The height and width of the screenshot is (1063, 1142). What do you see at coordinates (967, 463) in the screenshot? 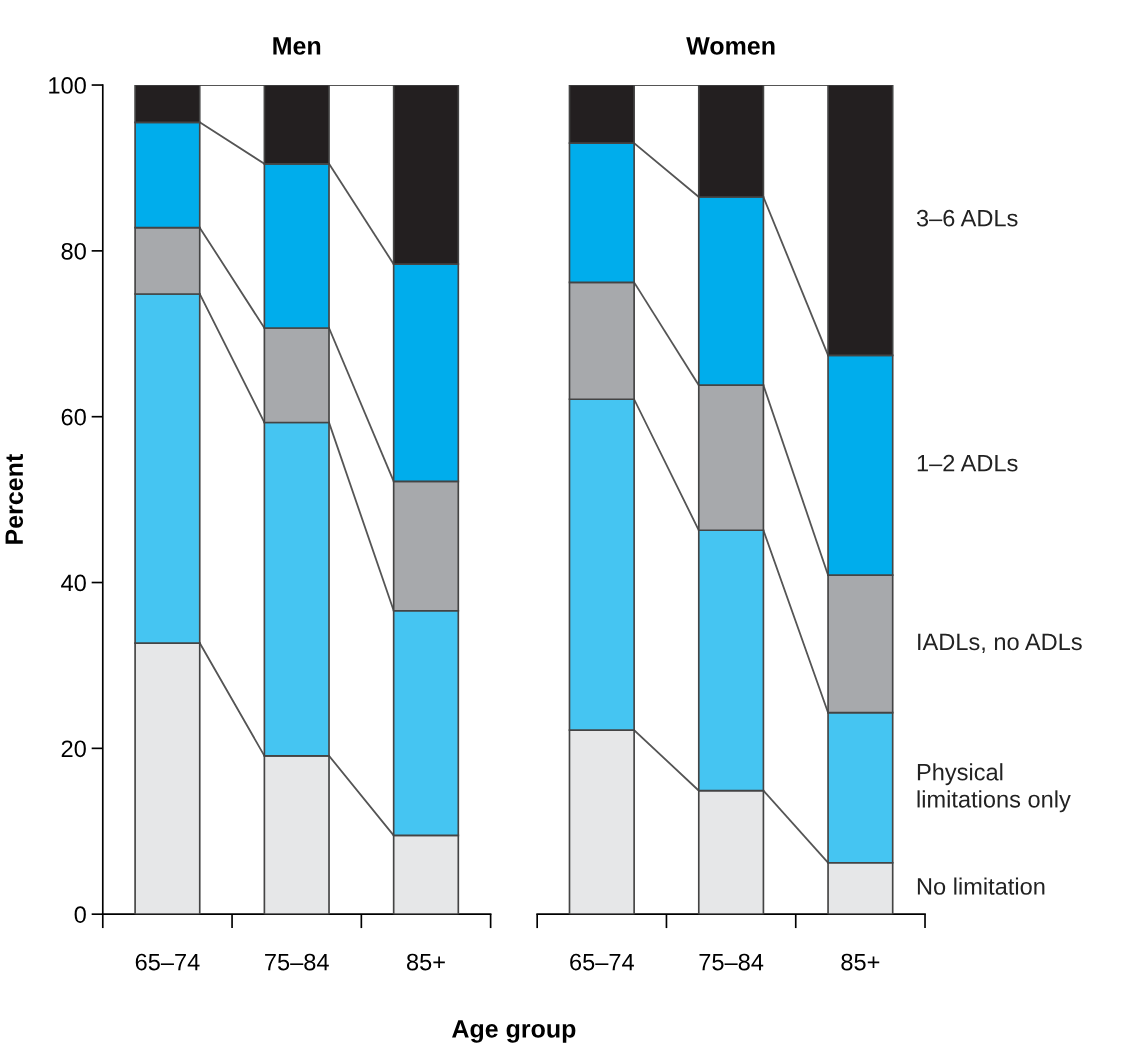
I see `series-label: 1–2 ADLs` at bounding box center [967, 463].